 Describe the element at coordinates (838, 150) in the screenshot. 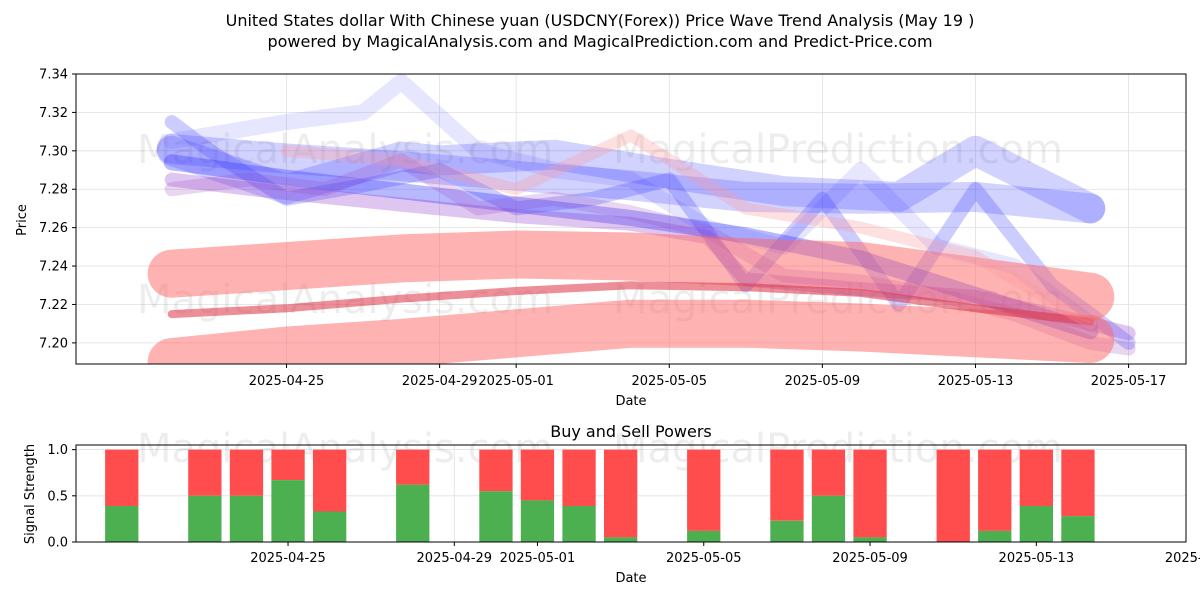

I see `watermark-prediction-top: MagicalPrediction.com` at that location.